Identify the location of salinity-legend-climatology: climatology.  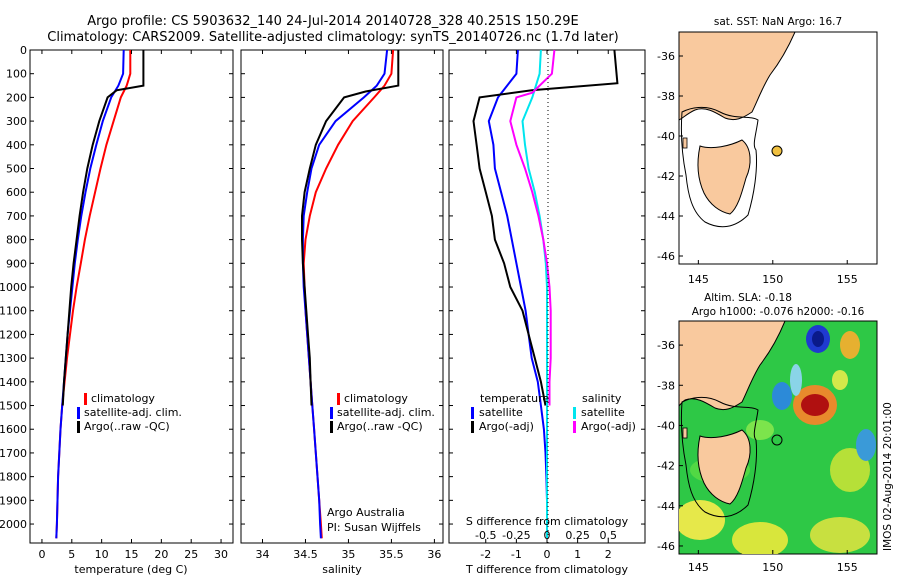
(376, 398).